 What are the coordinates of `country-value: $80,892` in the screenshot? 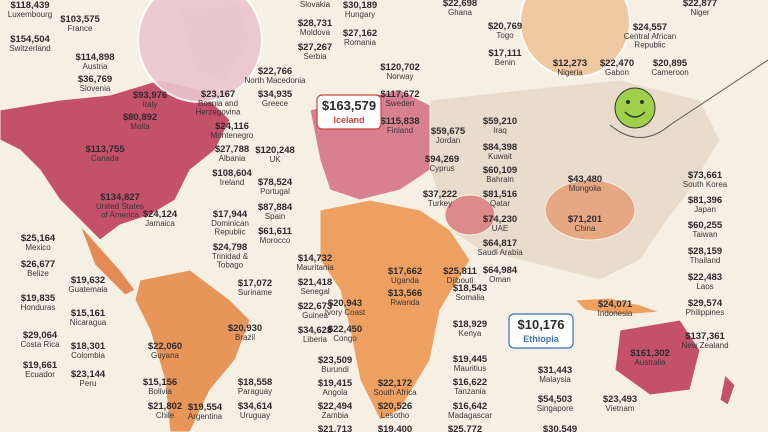 It's located at (140, 117).